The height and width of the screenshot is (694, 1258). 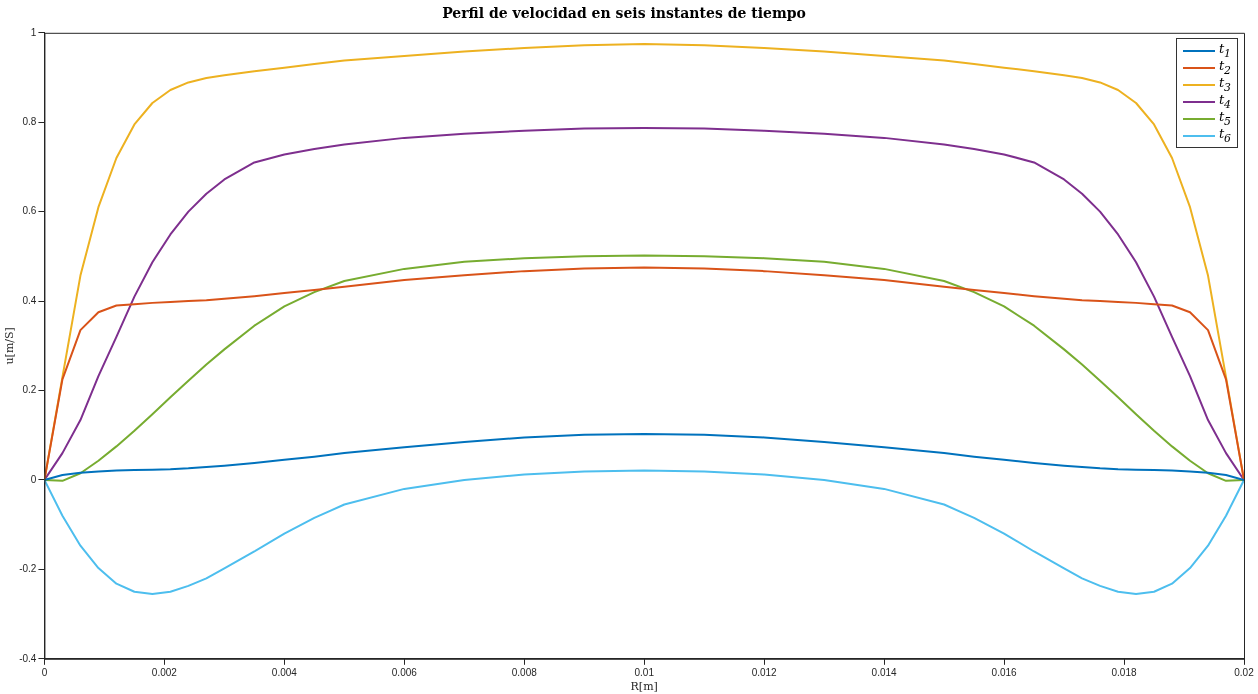 What do you see at coordinates (28, 569) in the screenshot?
I see `y-tick-label: -0.2` at bounding box center [28, 569].